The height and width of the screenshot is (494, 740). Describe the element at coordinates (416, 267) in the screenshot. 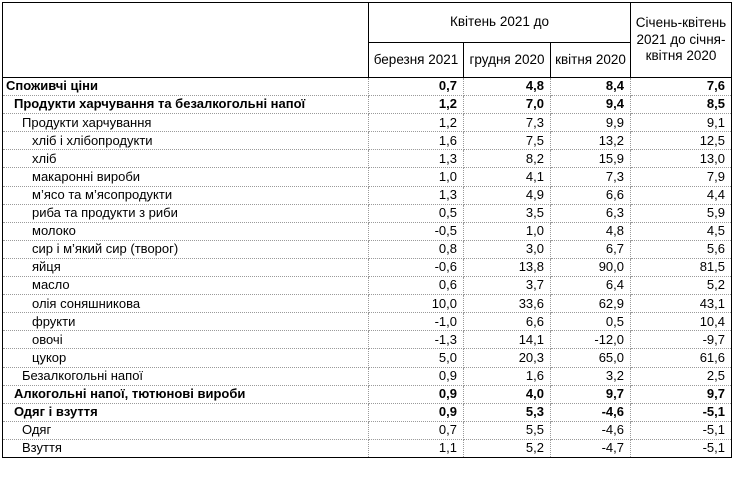

I see `value-cell: -0,6` at that location.